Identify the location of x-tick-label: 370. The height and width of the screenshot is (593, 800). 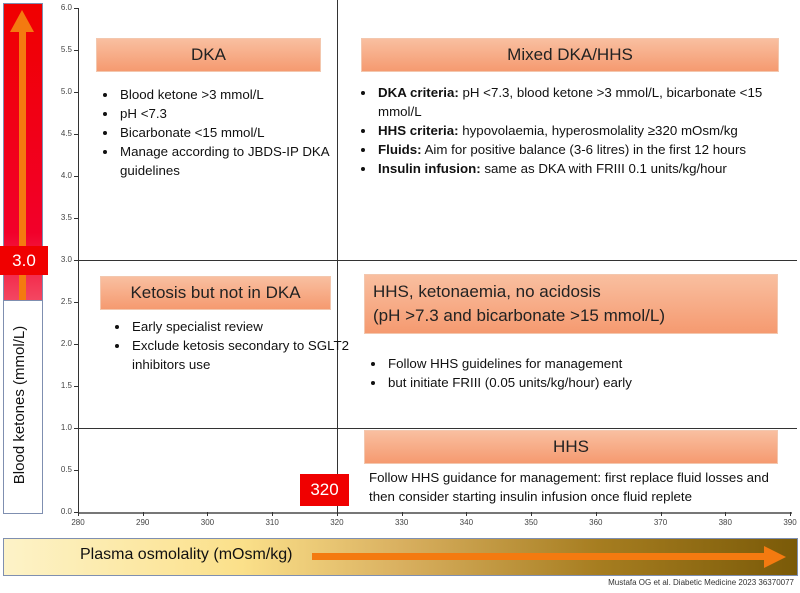
(660, 522).